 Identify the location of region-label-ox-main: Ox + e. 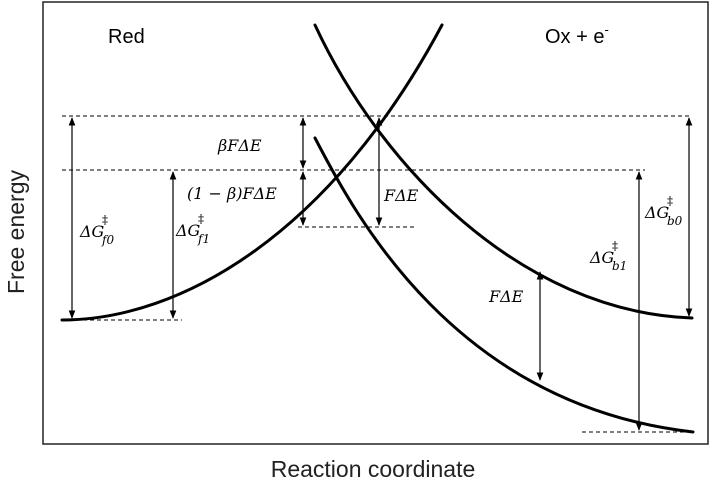
(574, 37).